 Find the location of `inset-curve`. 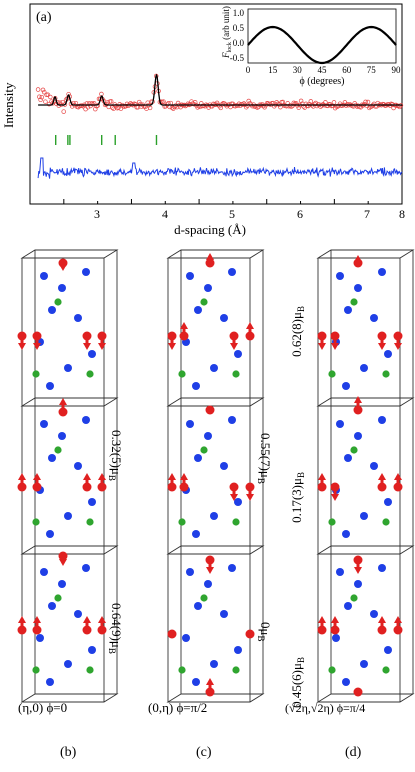

inset-curve is located at coordinates (322, 45).